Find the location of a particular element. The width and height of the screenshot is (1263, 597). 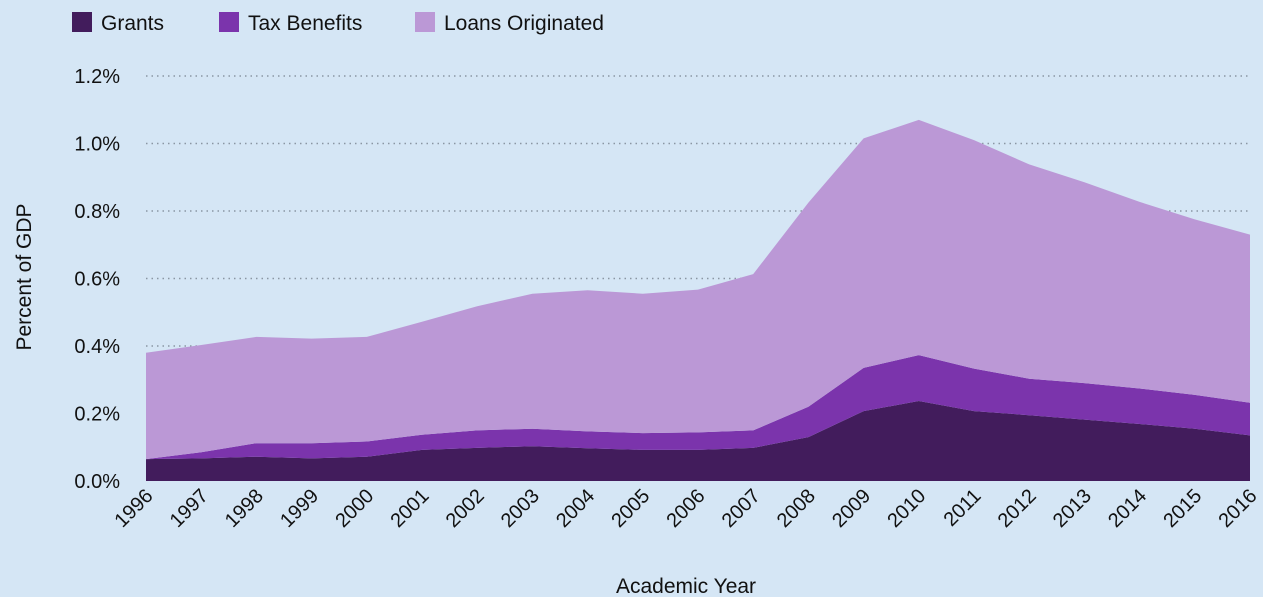

x-tick-label: 2006 is located at coordinates (686, 508).